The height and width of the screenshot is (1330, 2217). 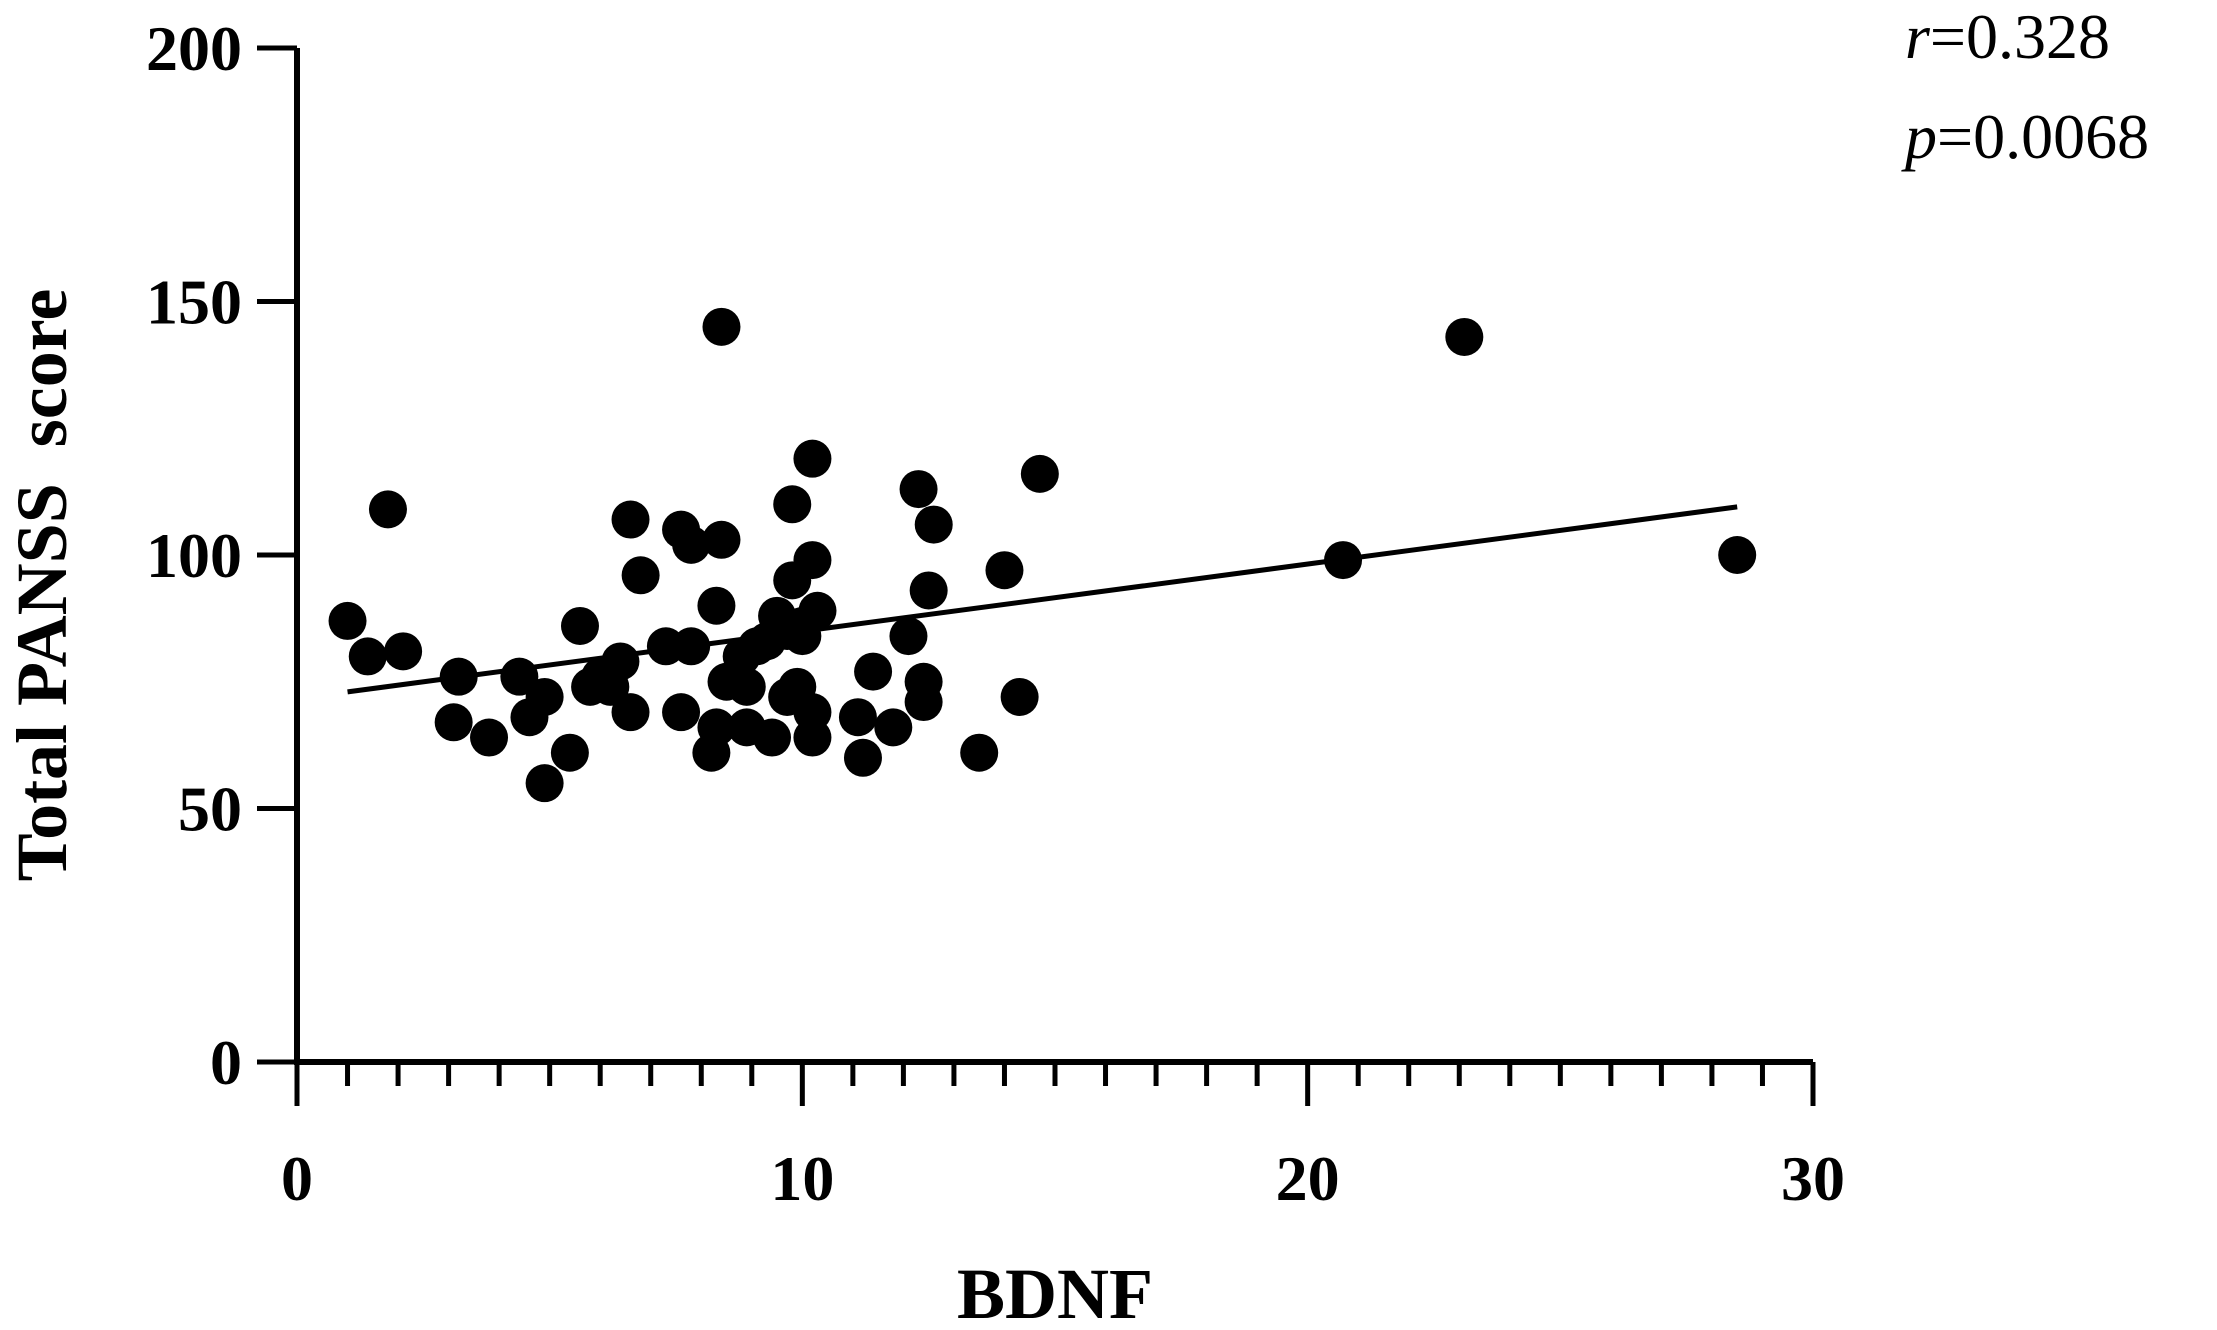 What do you see at coordinates (226, 1062) in the screenshot?
I see `y-tick-label: 0` at bounding box center [226, 1062].